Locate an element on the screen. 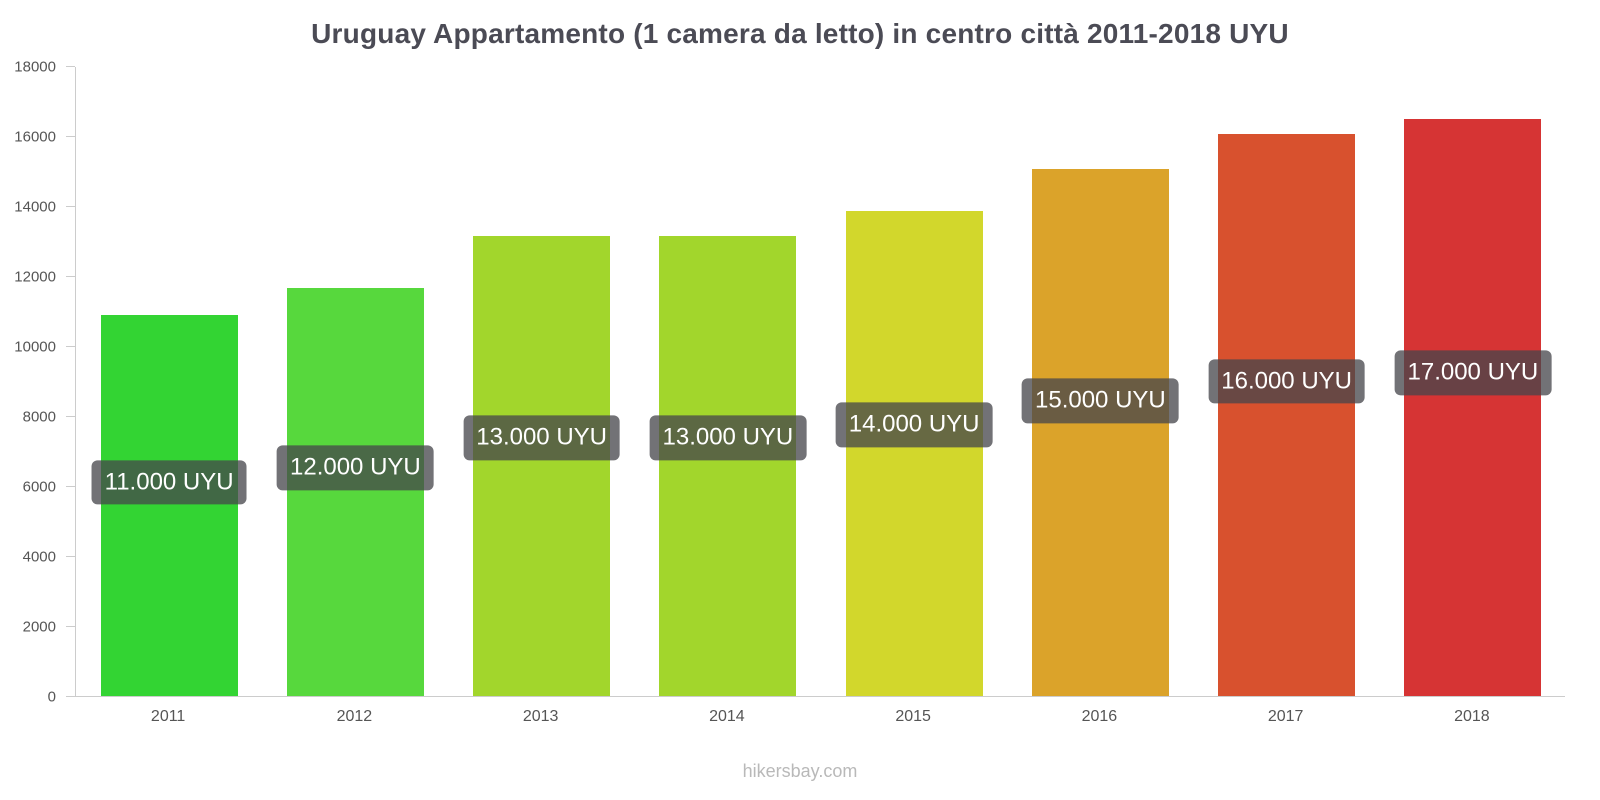 This screenshot has height=800, width=1600. bar-value-label-2017: 16.000 UYU is located at coordinates (1286, 381).